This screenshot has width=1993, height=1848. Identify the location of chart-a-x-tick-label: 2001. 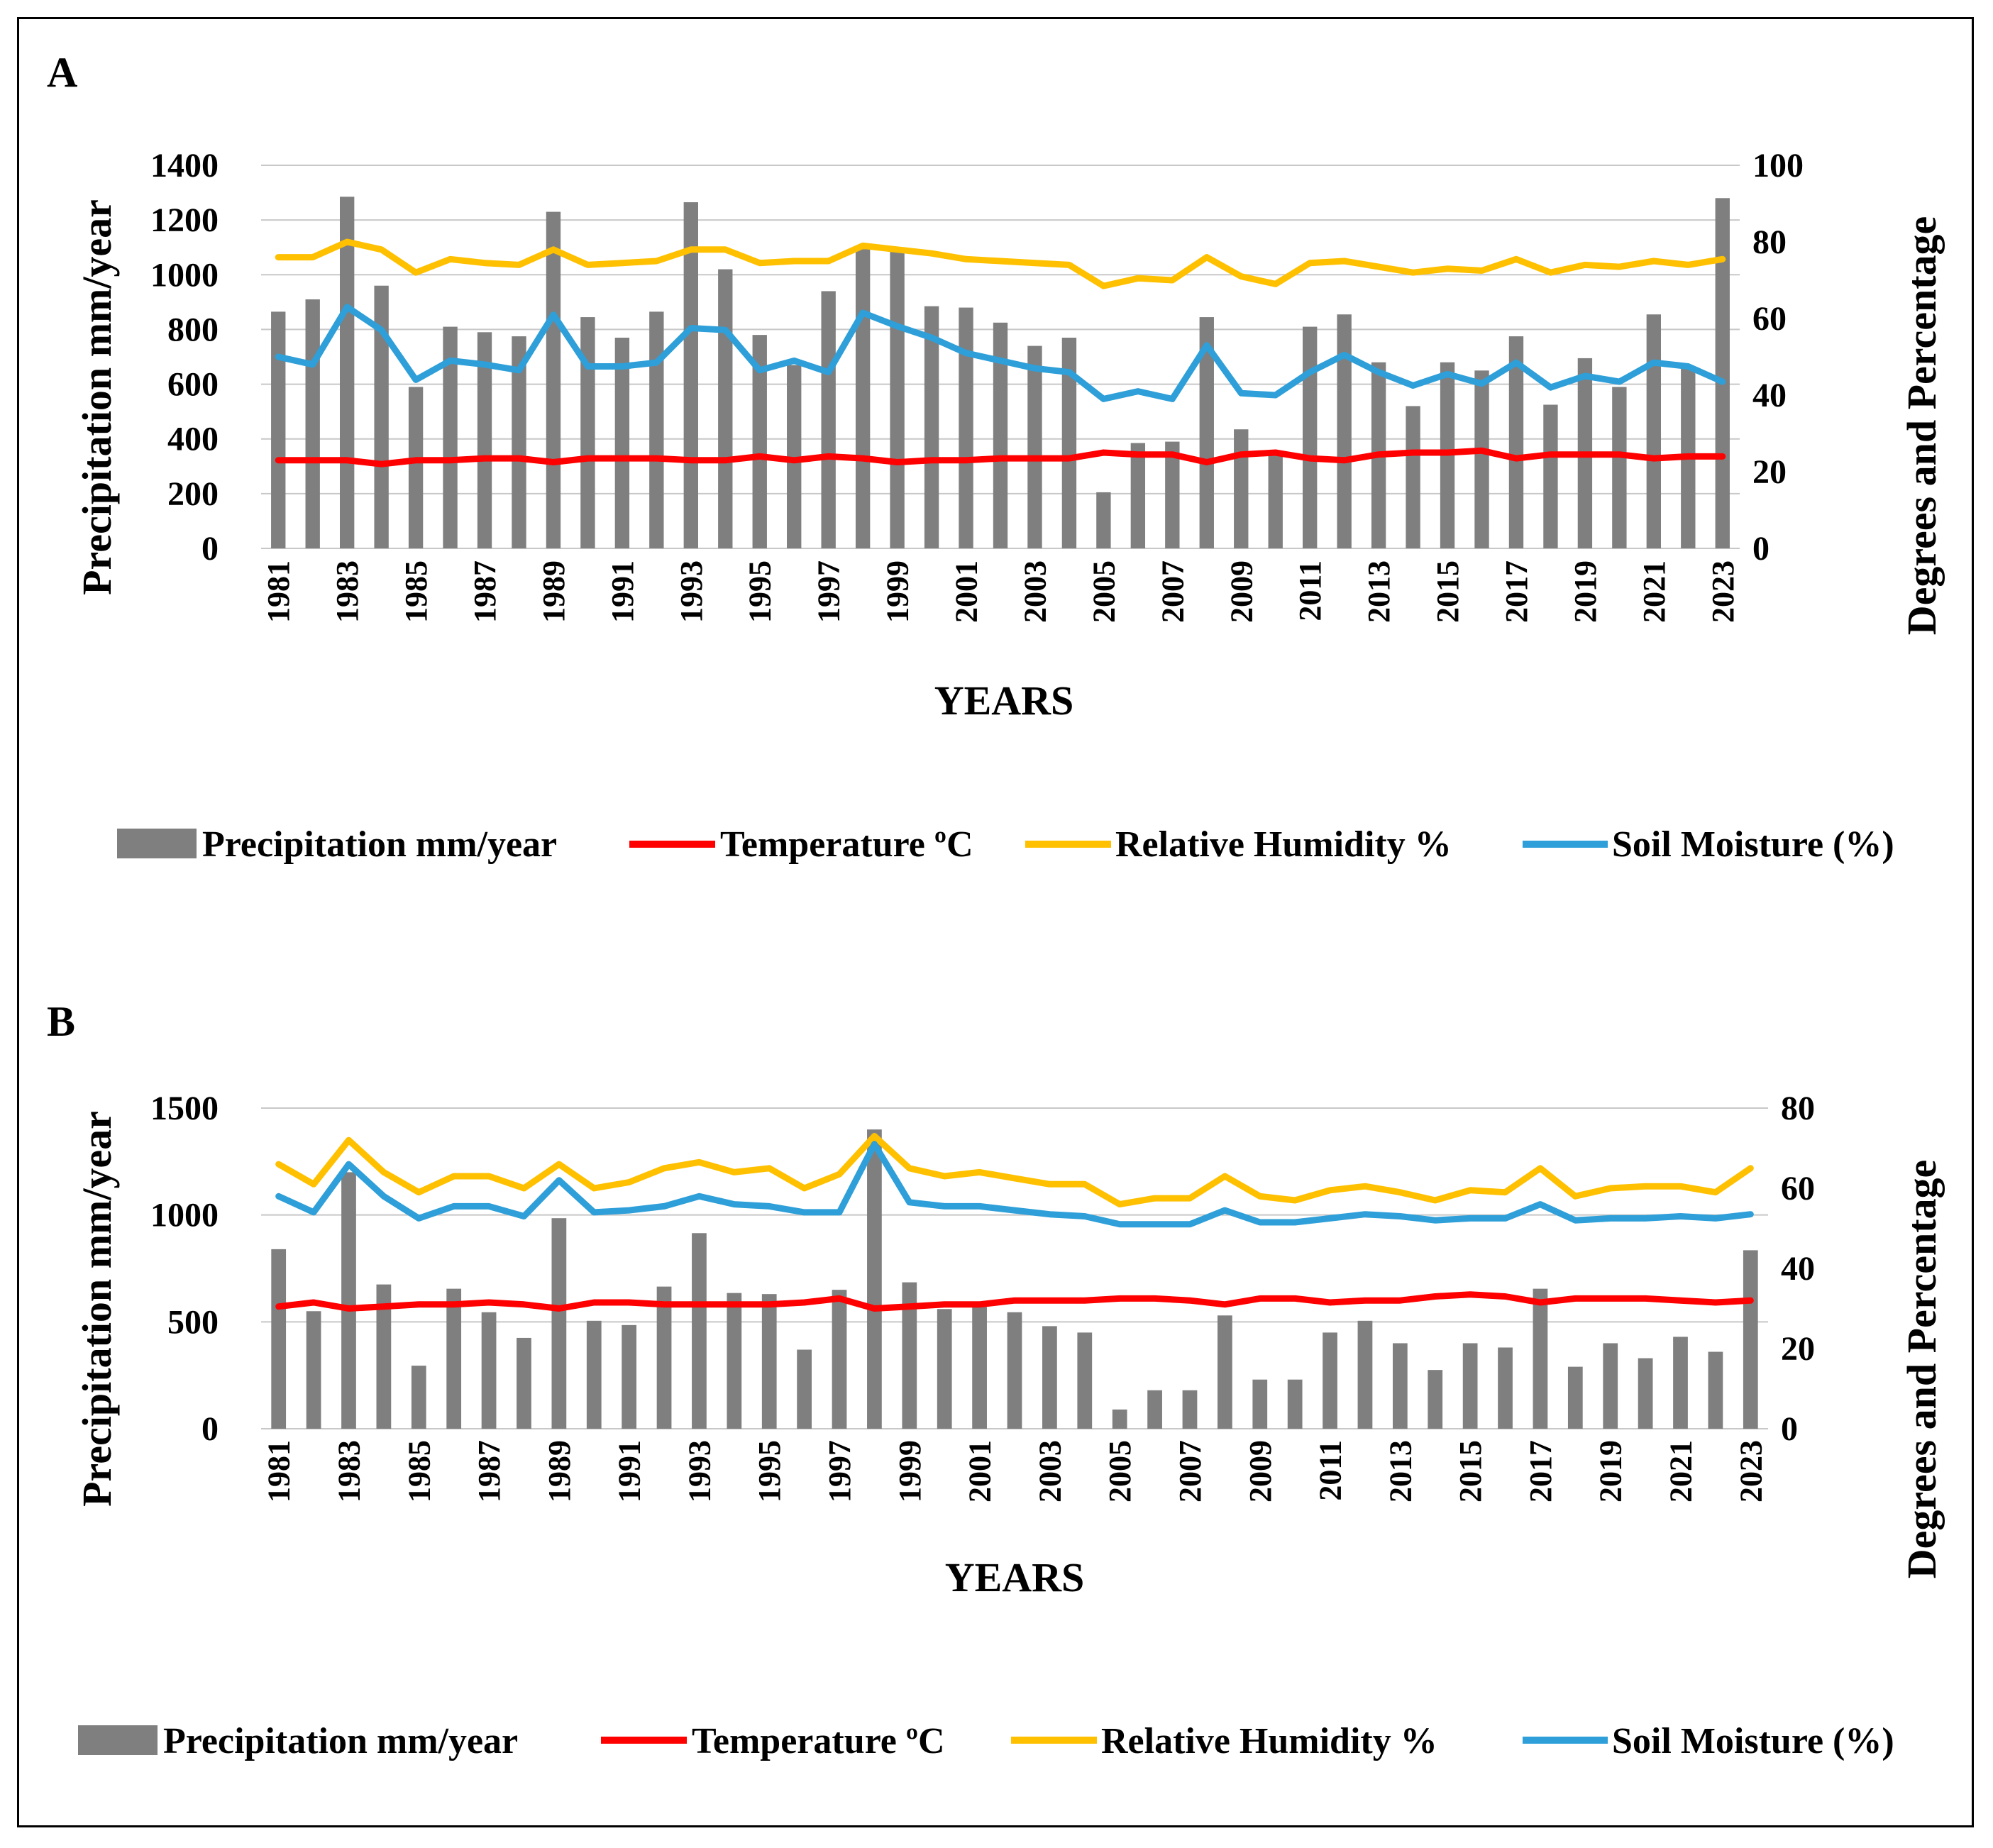
(966, 591).